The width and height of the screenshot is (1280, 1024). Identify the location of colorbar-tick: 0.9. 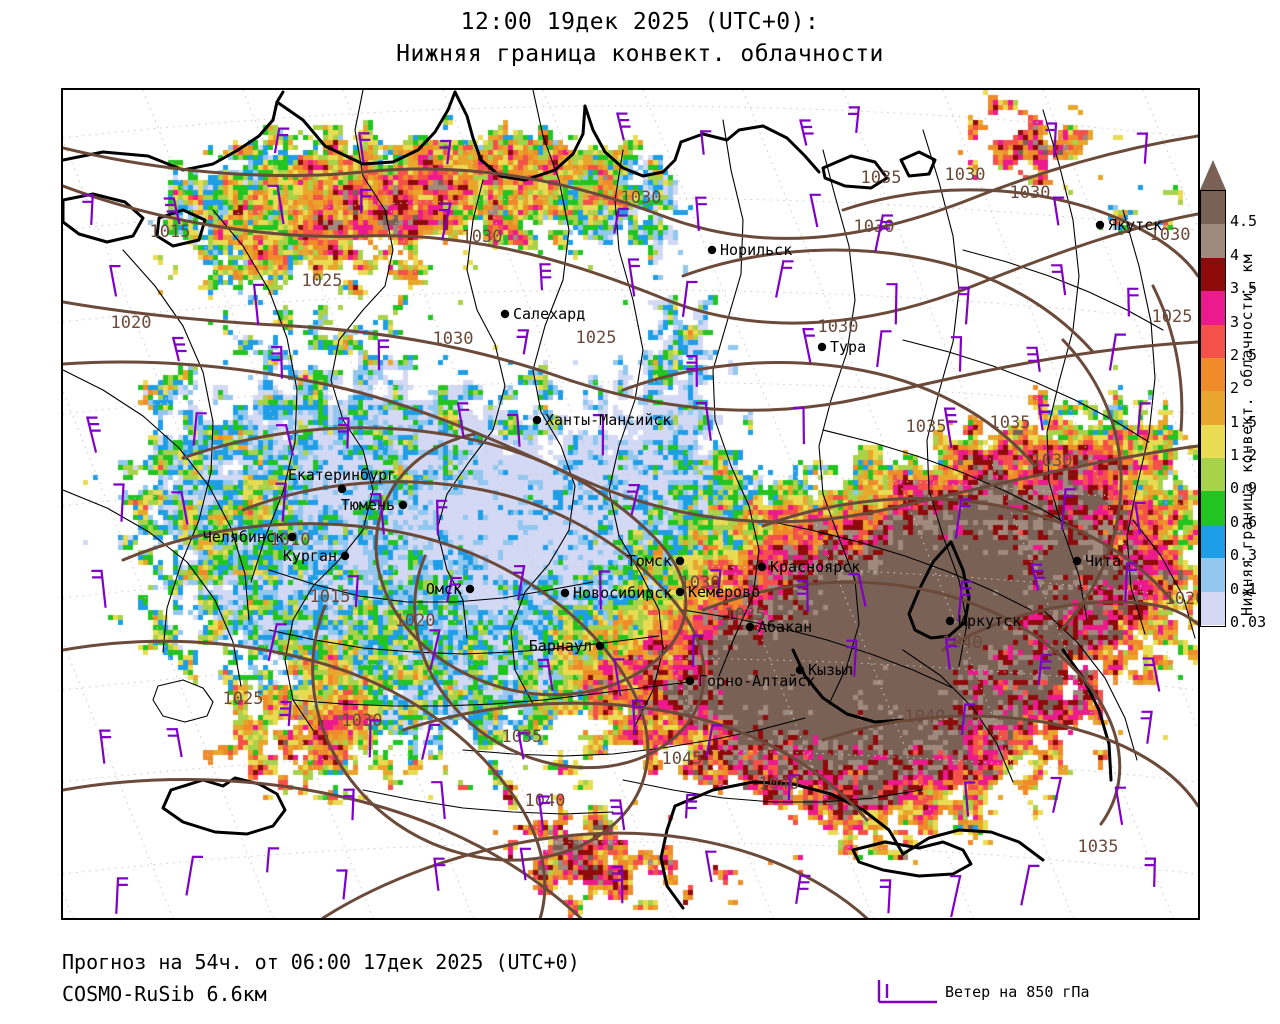
(1244, 488).